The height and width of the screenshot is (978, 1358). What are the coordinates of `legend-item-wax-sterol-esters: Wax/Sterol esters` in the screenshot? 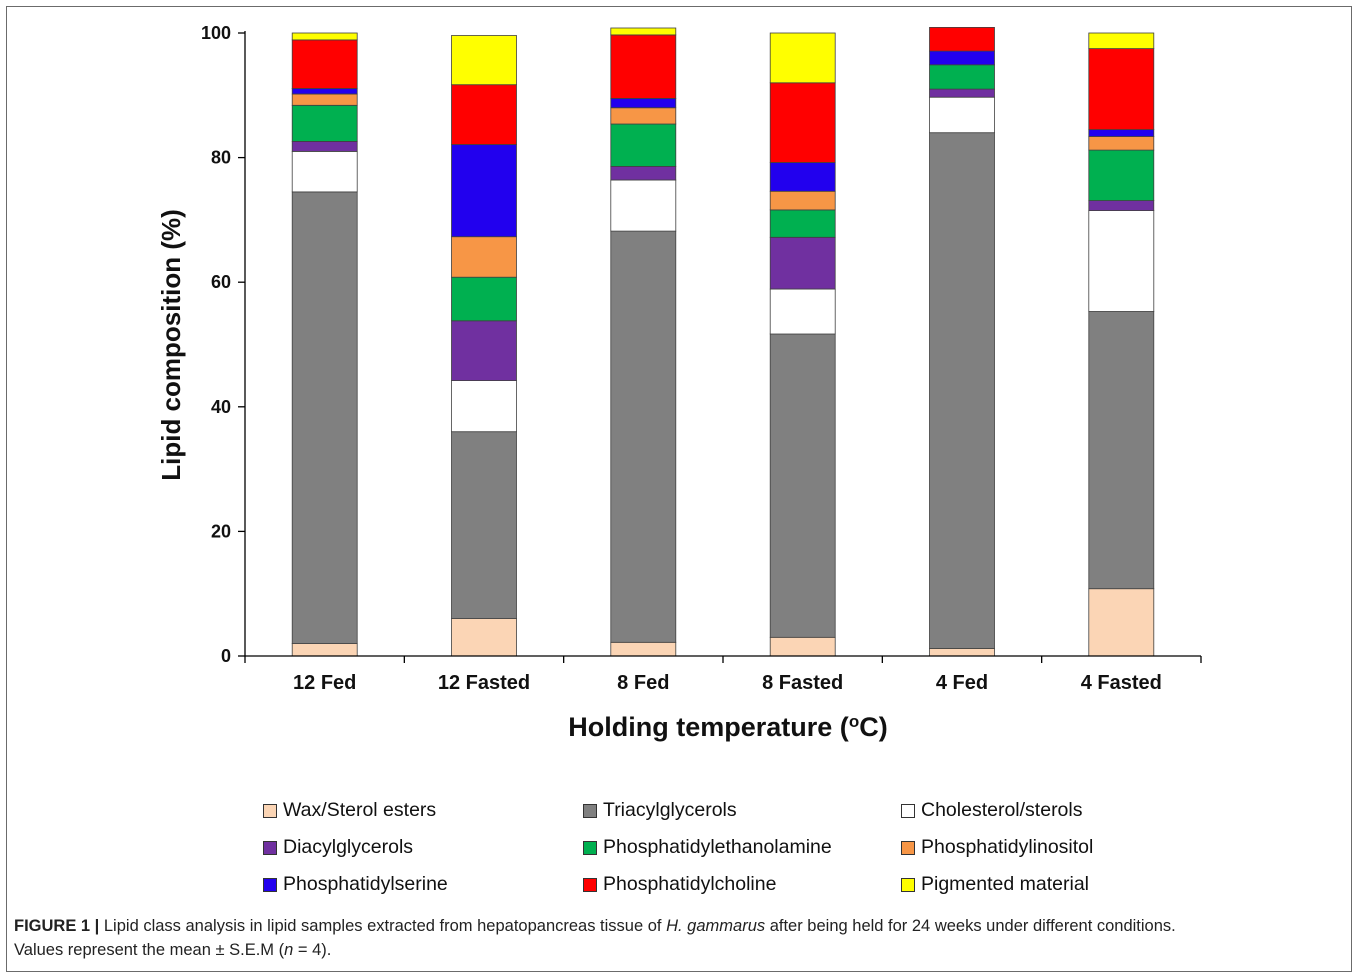 It's located at (423, 810).